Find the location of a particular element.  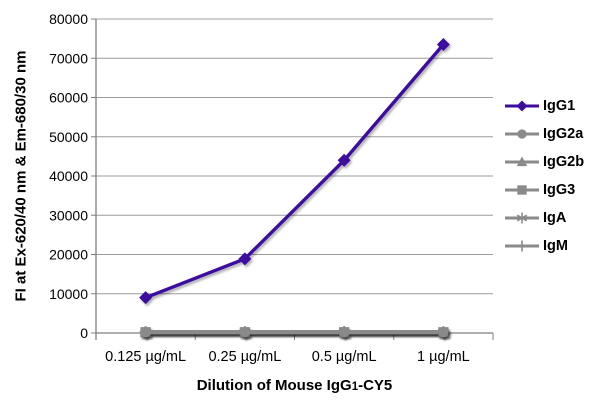

y-tick-label: 20000 is located at coordinates (68, 255).